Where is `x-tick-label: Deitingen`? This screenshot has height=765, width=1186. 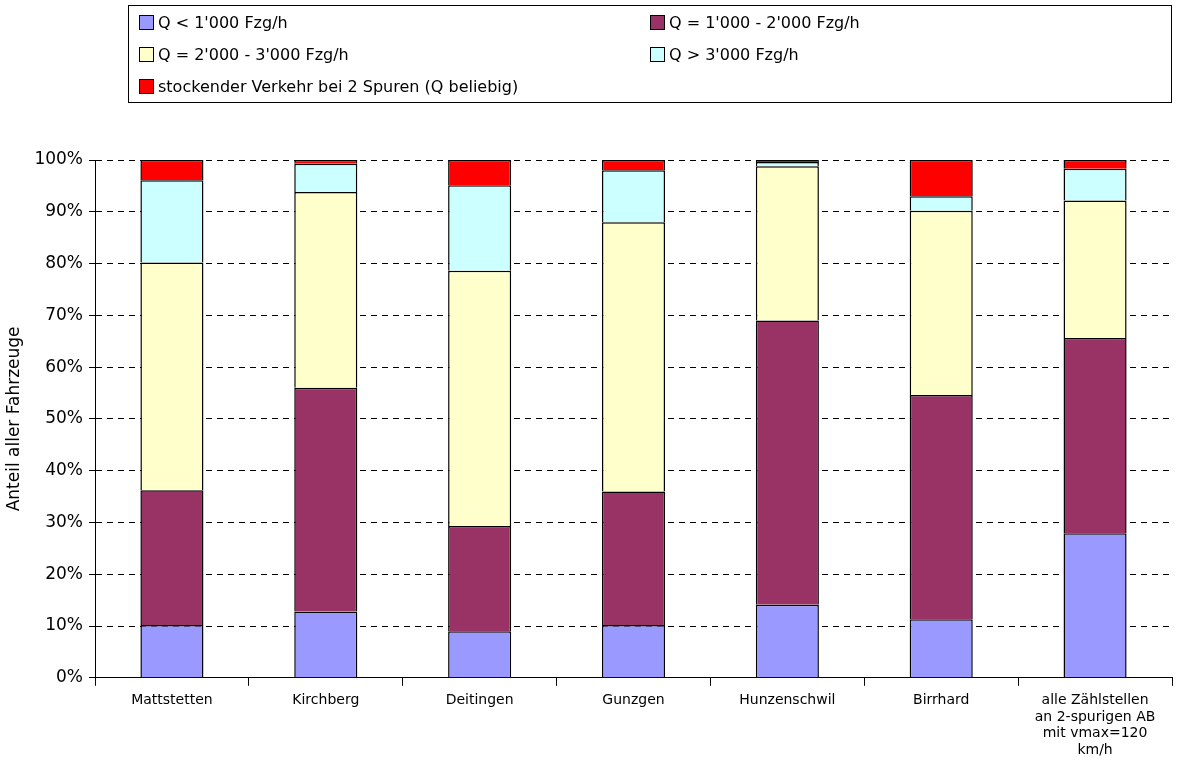
x-tick-label: Deitingen is located at coordinates (479, 698).